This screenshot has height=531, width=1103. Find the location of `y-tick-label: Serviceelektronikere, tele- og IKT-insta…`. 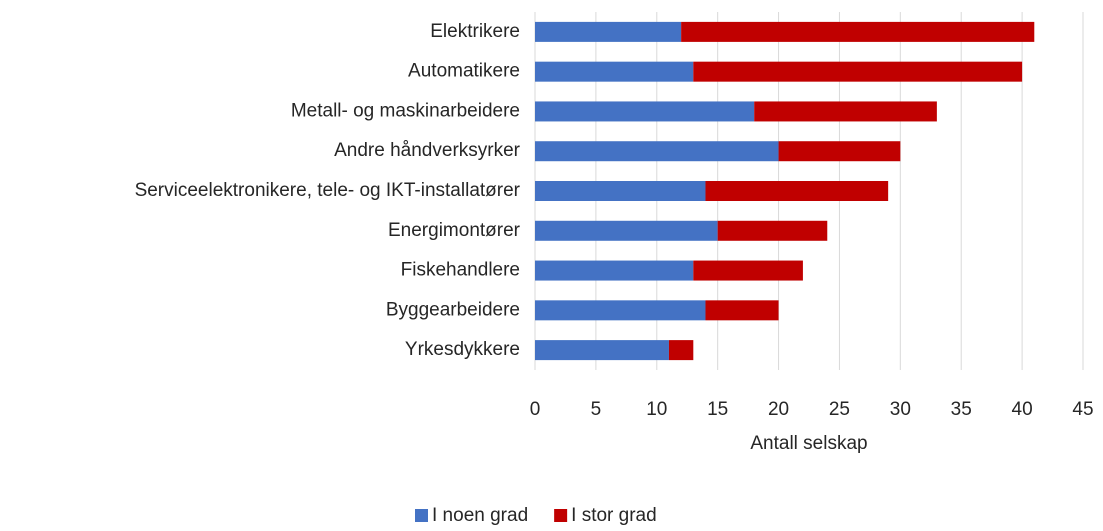

y-tick-label: Serviceelektronikere, tele- og IKT-insta… is located at coordinates (328, 190).